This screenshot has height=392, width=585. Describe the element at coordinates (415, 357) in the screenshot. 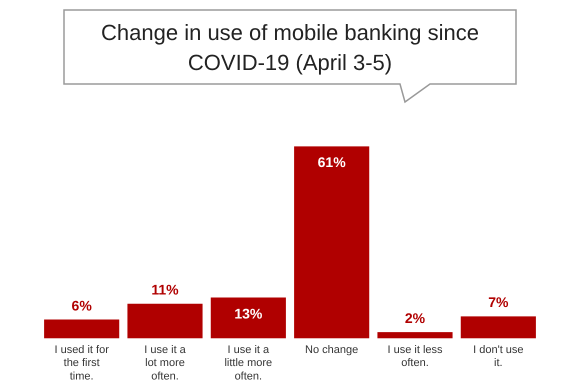

I see `x-tick-label: I use it less often.` at that location.